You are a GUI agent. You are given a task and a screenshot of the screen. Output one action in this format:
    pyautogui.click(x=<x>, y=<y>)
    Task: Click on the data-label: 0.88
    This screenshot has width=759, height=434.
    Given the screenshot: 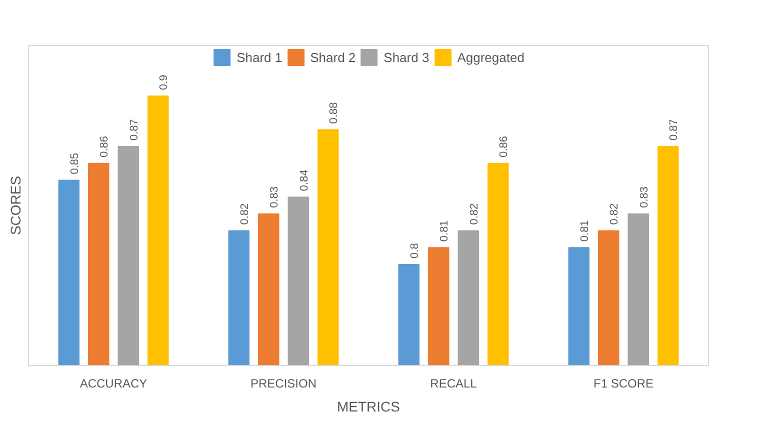 What is the action you would take?
    pyautogui.click(x=334, y=113)
    